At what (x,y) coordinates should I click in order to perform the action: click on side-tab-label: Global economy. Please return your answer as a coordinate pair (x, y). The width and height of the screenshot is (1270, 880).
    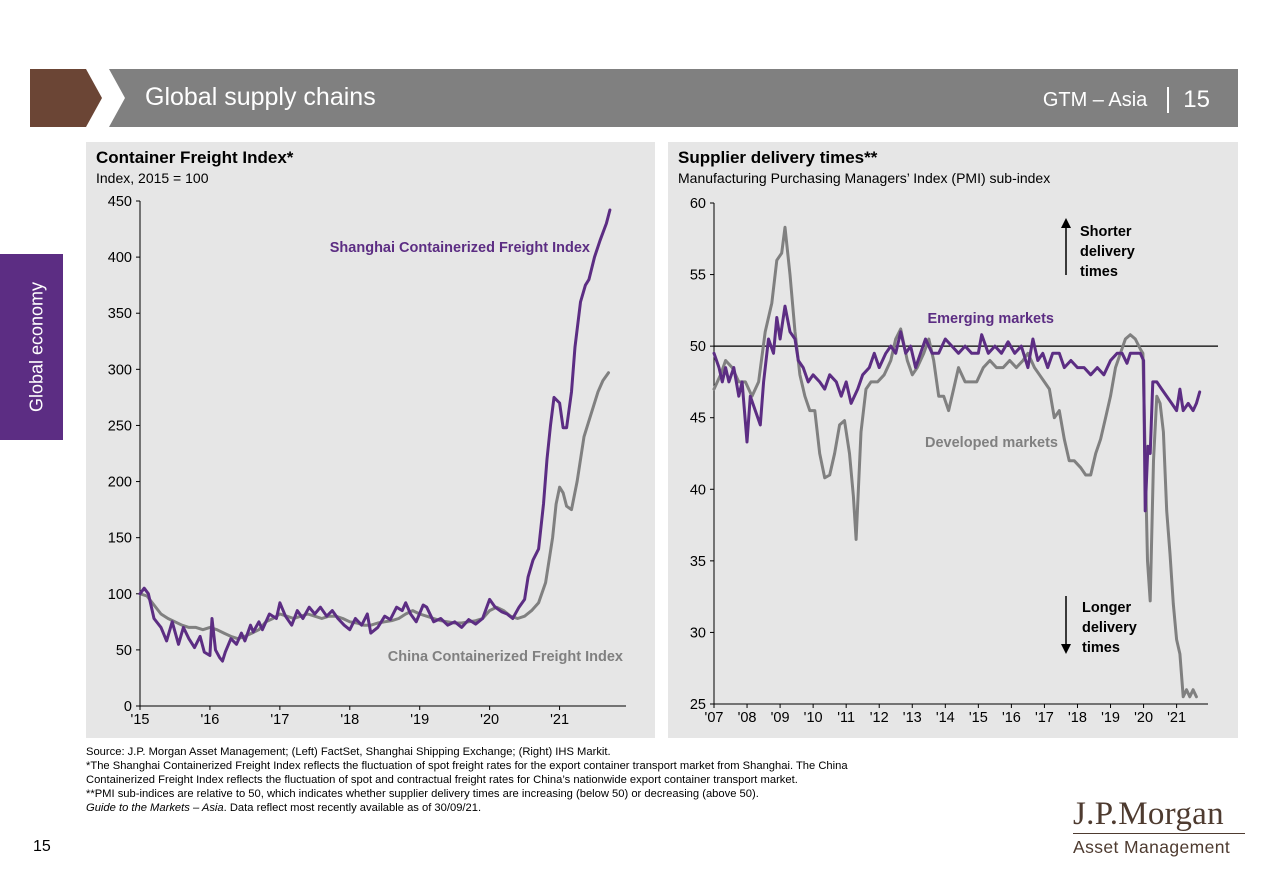
    Looking at the image, I should click on (36, 347).